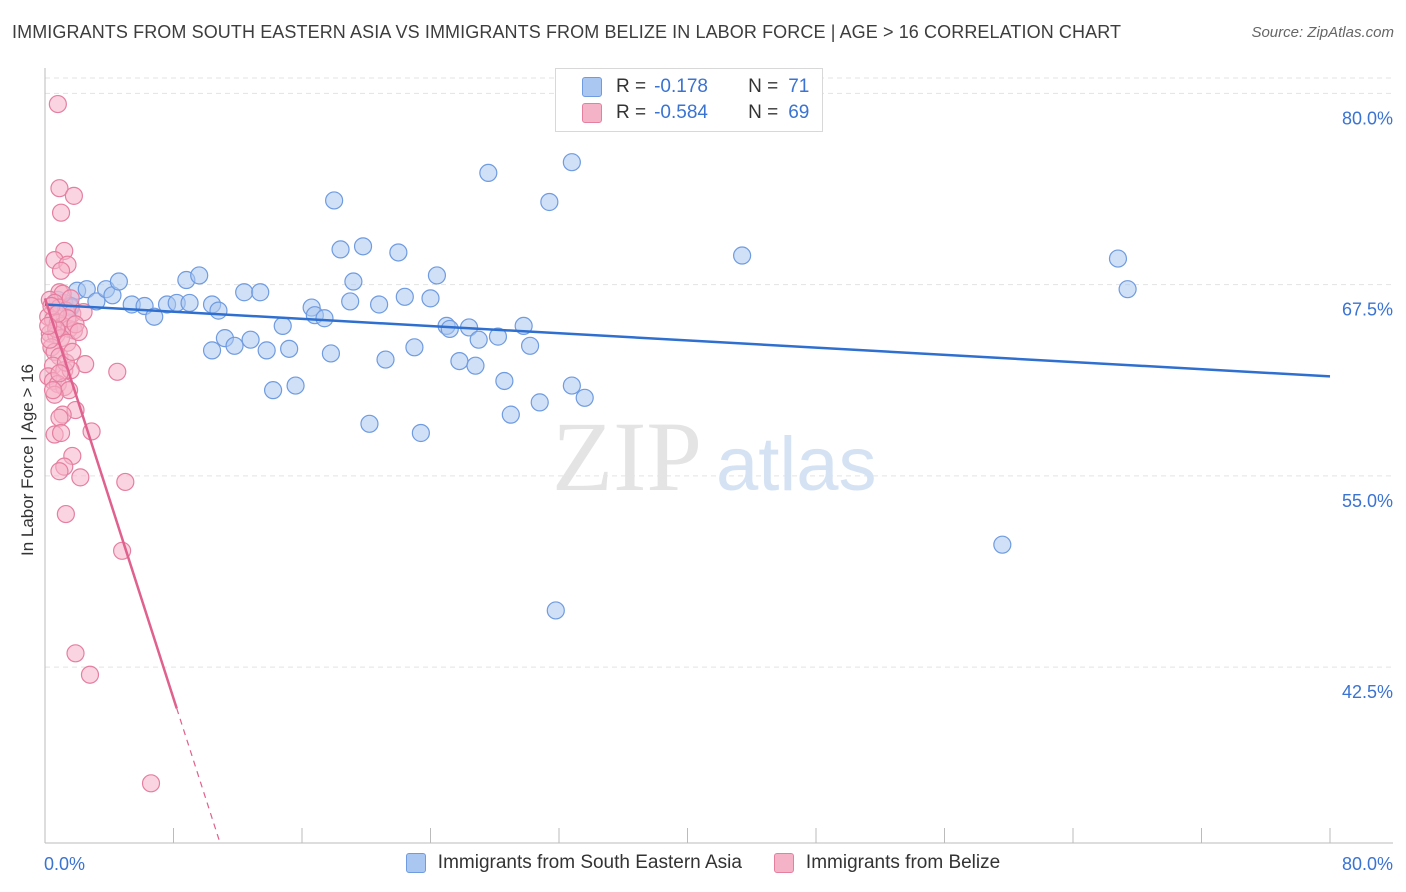  What do you see at coordinates (799, 112) in the screenshot?
I see `legend-n-value: 69` at bounding box center [799, 112].